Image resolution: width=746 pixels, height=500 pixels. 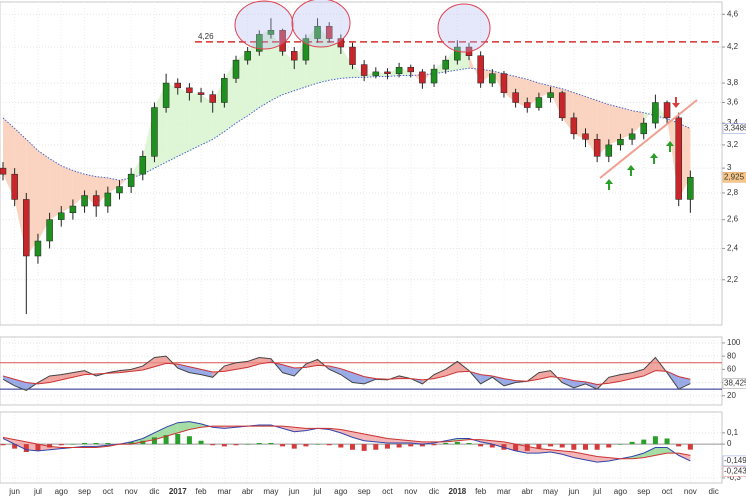 What do you see at coordinates (206, 36) in the screenshot?
I see `annotation-label: 4,26` at bounding box center [206, 36].